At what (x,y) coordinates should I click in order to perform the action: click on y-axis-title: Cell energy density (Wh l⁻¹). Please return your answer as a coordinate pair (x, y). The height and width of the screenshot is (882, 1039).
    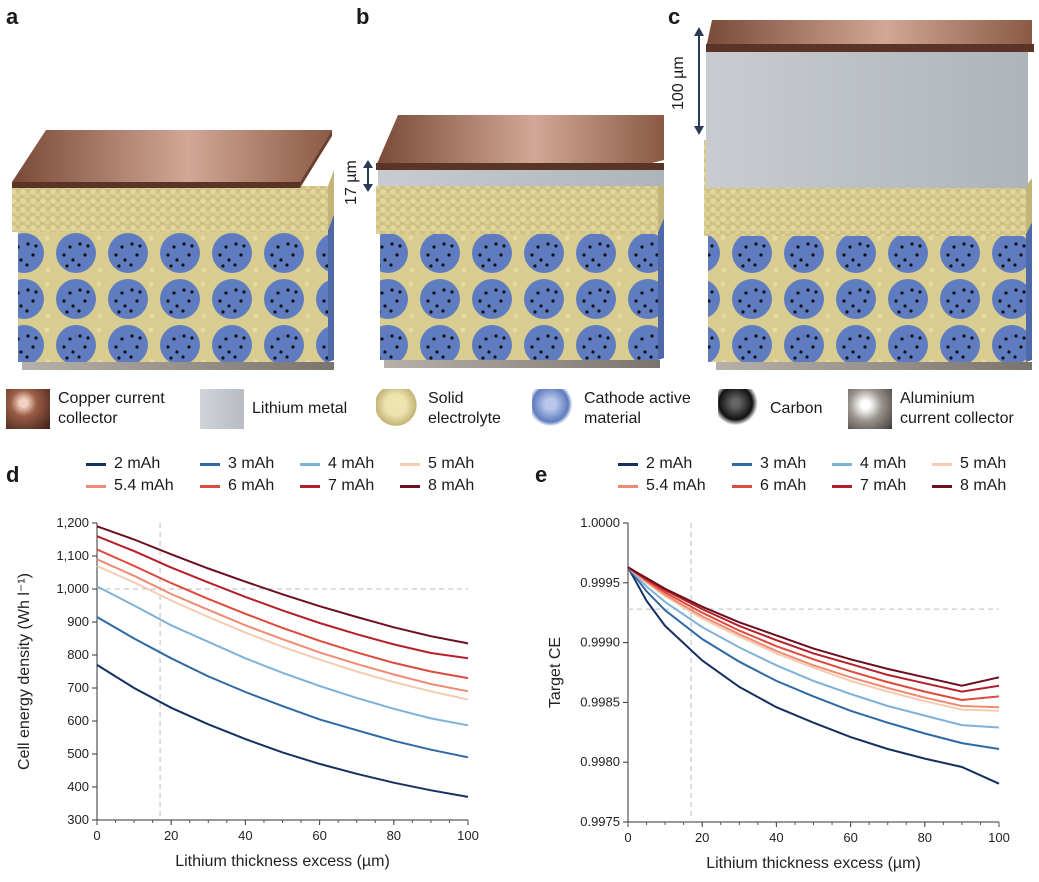
    Looking at the image, I should click on (24, 671).